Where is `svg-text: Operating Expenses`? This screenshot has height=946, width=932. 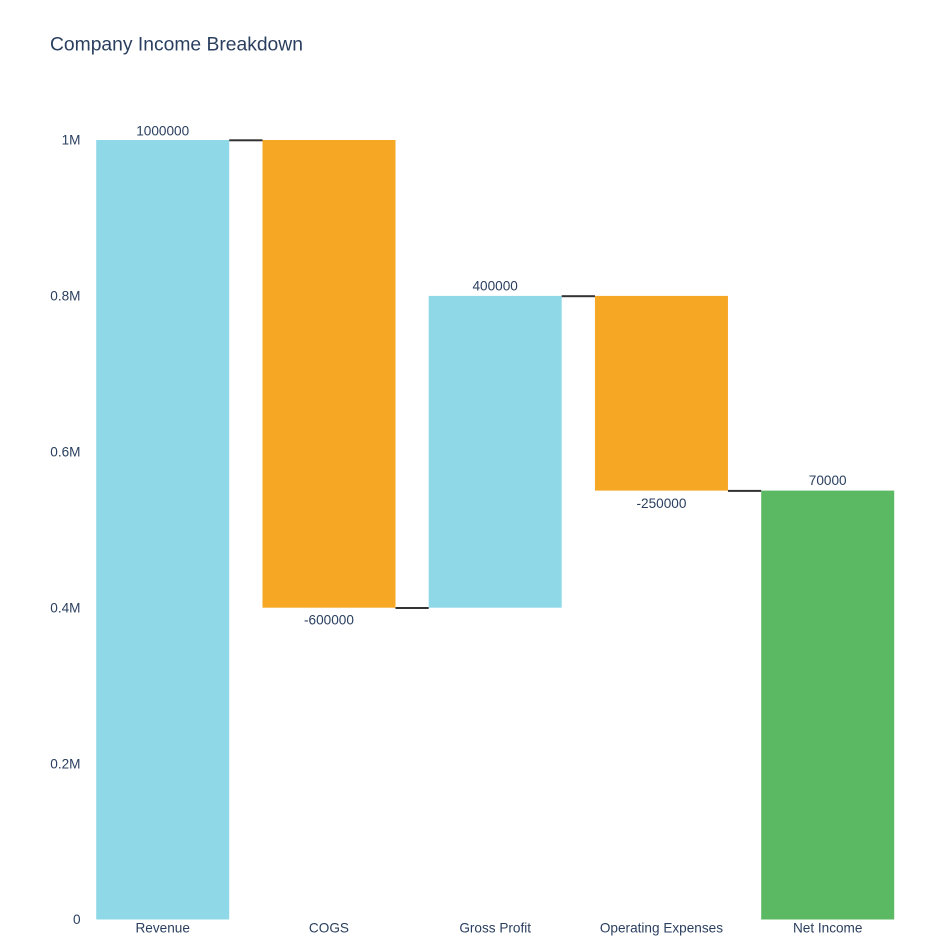 svg-text: Operating Expenses is located at coordinates (661, 928).